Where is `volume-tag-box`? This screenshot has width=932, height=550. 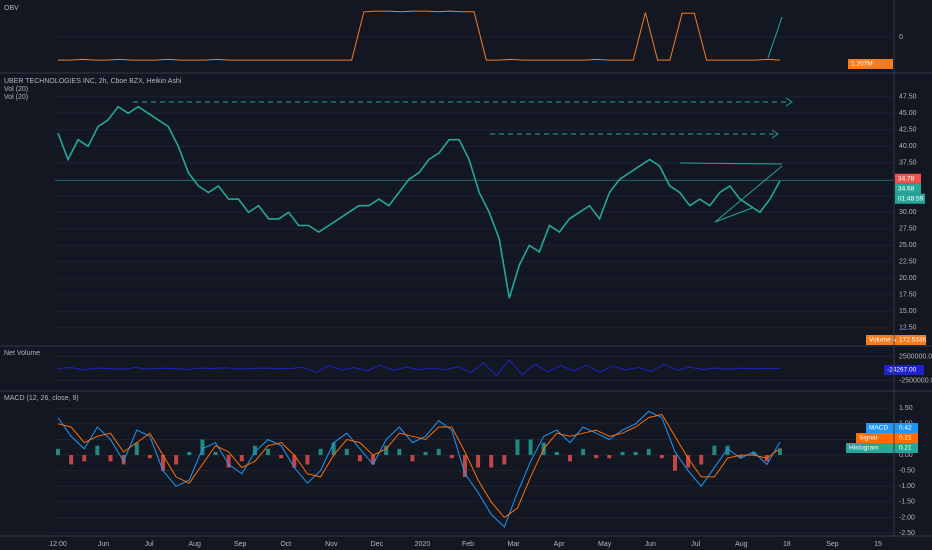 volume-tag-box is located at coordinates (881, 340).